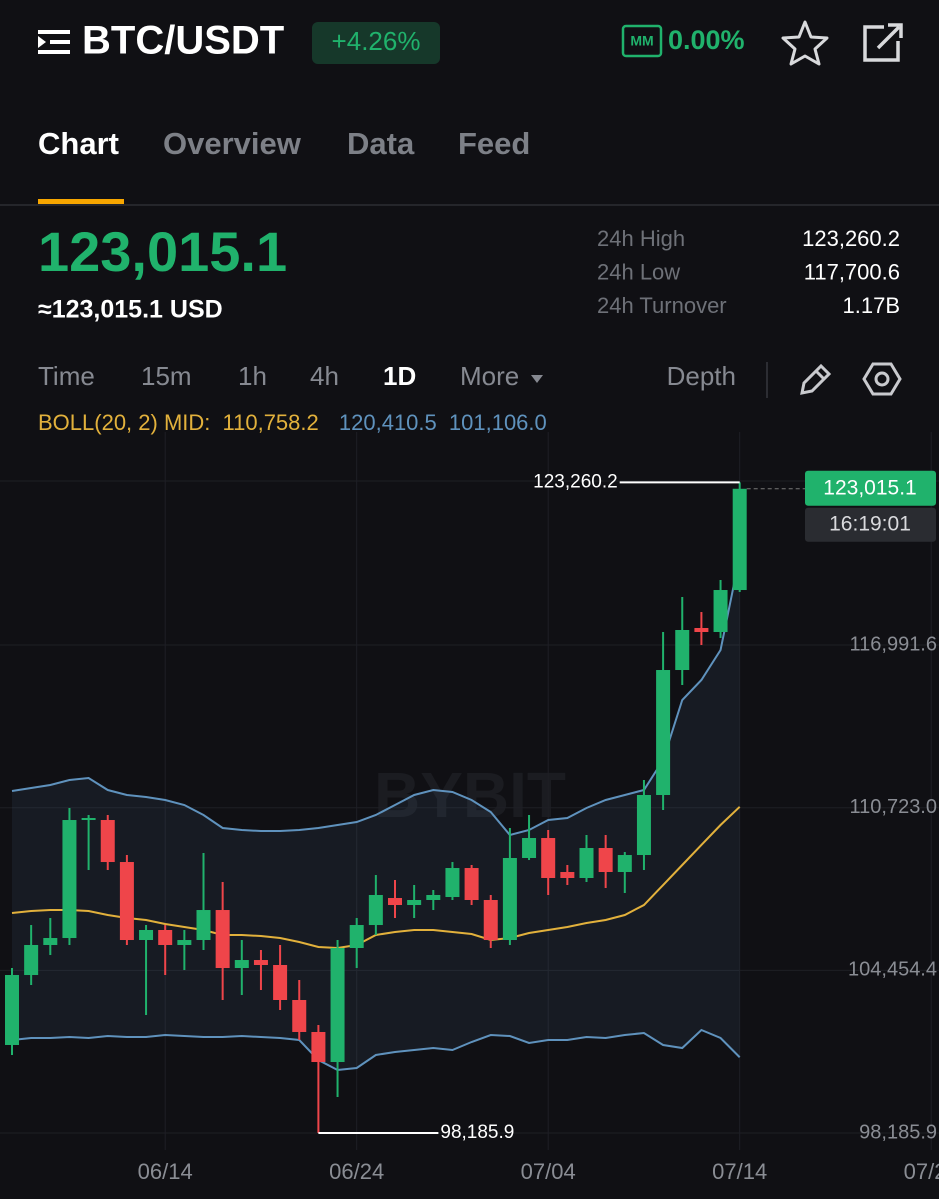 The width and height of the screenshot is (939, 1199). Describe the element at coordinates (498, 422) in the screenshot. I see `boll-lower: 101,106.0` at that location.